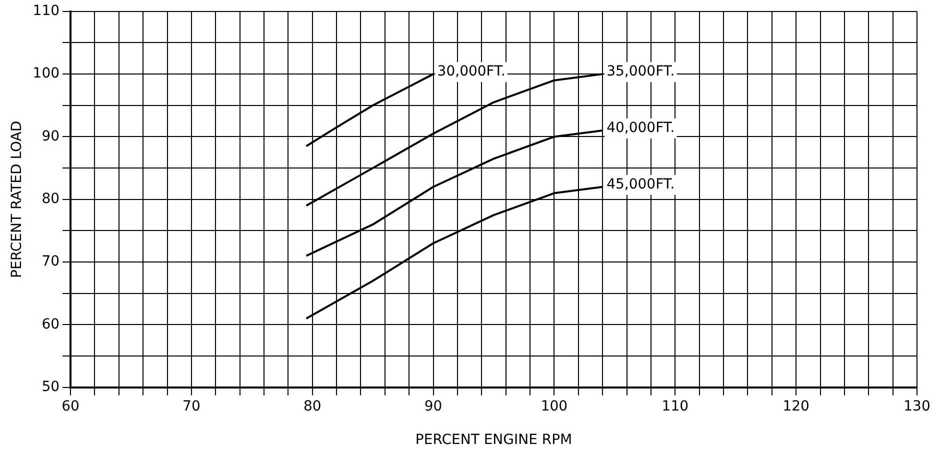 The width and height of the screenshot is (942, 458). I want to click on series-label: 35,000FT., so click(640, 72).